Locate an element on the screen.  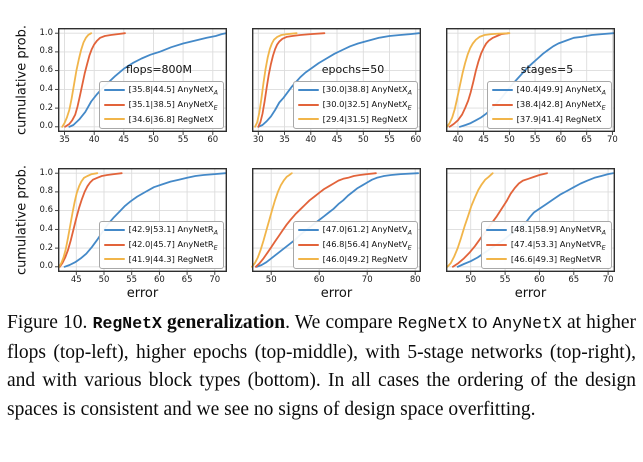
legend-item: [34.6|36.8] RegNetX is located at coordinates (160, 120).